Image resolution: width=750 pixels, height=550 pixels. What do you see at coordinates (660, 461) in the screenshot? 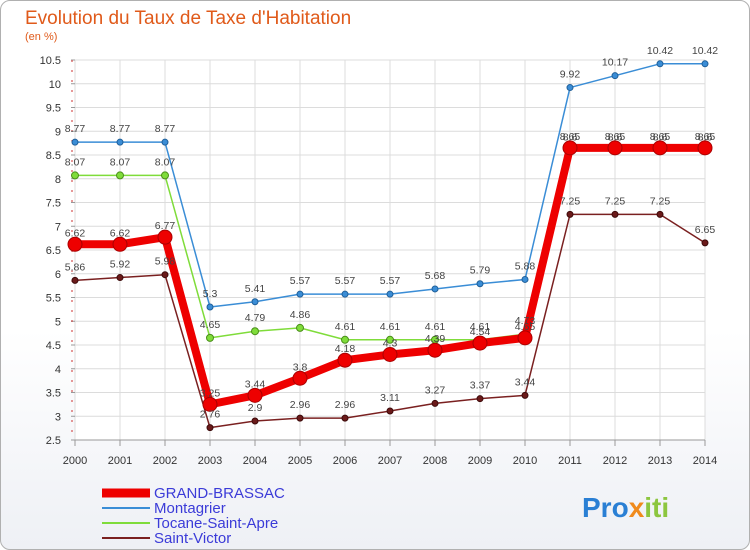
I see `x-tick-label: 2013` at bounding box center [660, 461].